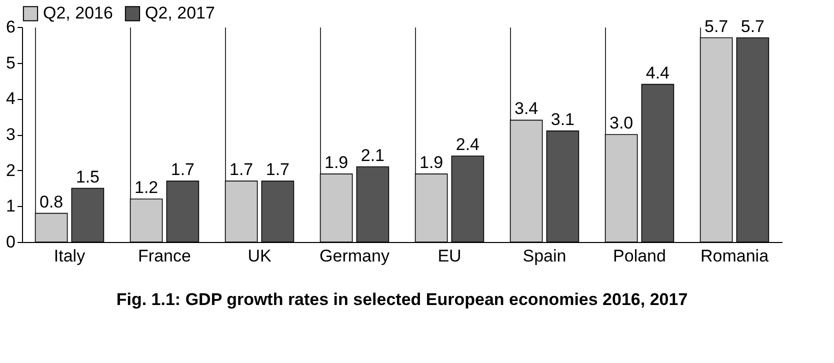 This screenshot has width=834, height=363. I want to click on data-label: 2.4, so click(468, 144).